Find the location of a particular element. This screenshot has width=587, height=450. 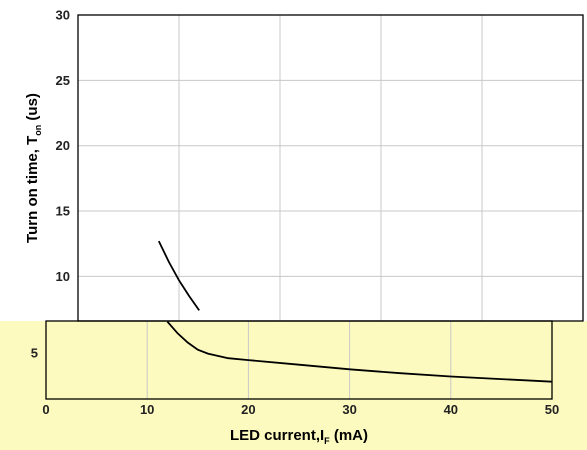

x-tick-label: 10 is located at coordinates (147, 409).